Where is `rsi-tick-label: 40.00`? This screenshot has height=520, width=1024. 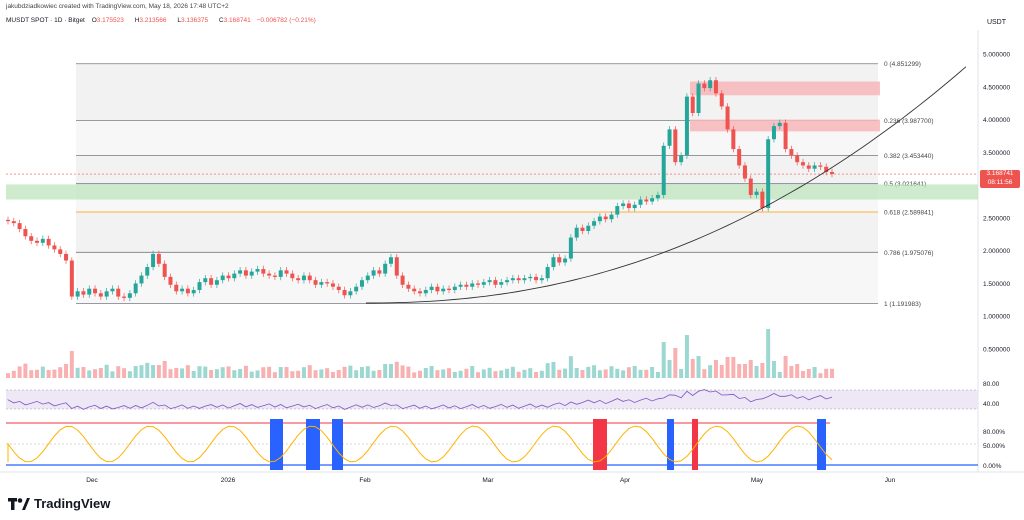
rsi-tick-label: 40.00 is located at coordinates (991, 404).